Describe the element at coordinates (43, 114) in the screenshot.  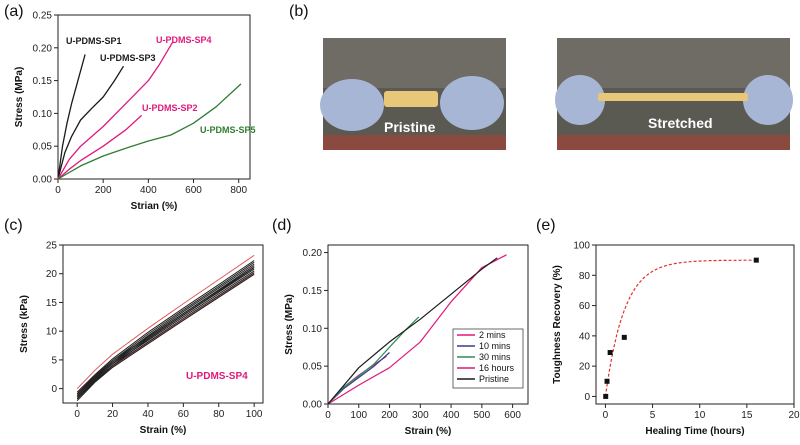
I see `y-tick-label-a: 0.10` at that location.